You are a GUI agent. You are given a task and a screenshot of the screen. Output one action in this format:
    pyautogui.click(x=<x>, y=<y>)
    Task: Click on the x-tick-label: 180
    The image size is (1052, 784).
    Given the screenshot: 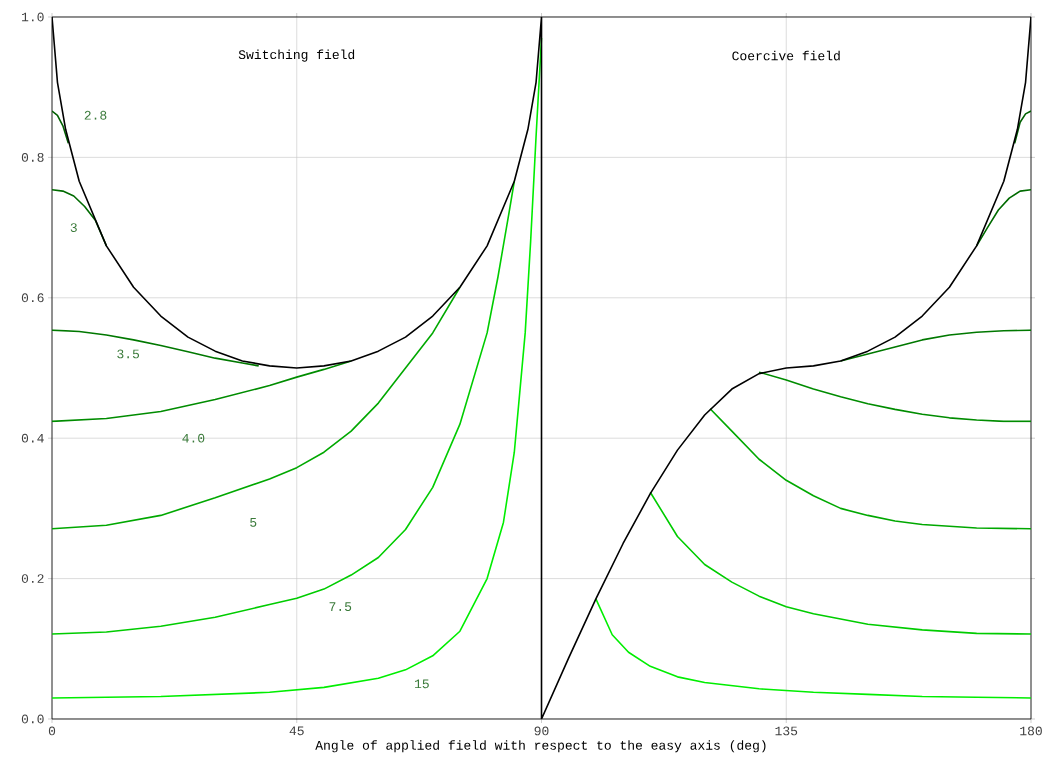 What is the action you would take?
    pyautogui.click(x=1031, y=731)
    